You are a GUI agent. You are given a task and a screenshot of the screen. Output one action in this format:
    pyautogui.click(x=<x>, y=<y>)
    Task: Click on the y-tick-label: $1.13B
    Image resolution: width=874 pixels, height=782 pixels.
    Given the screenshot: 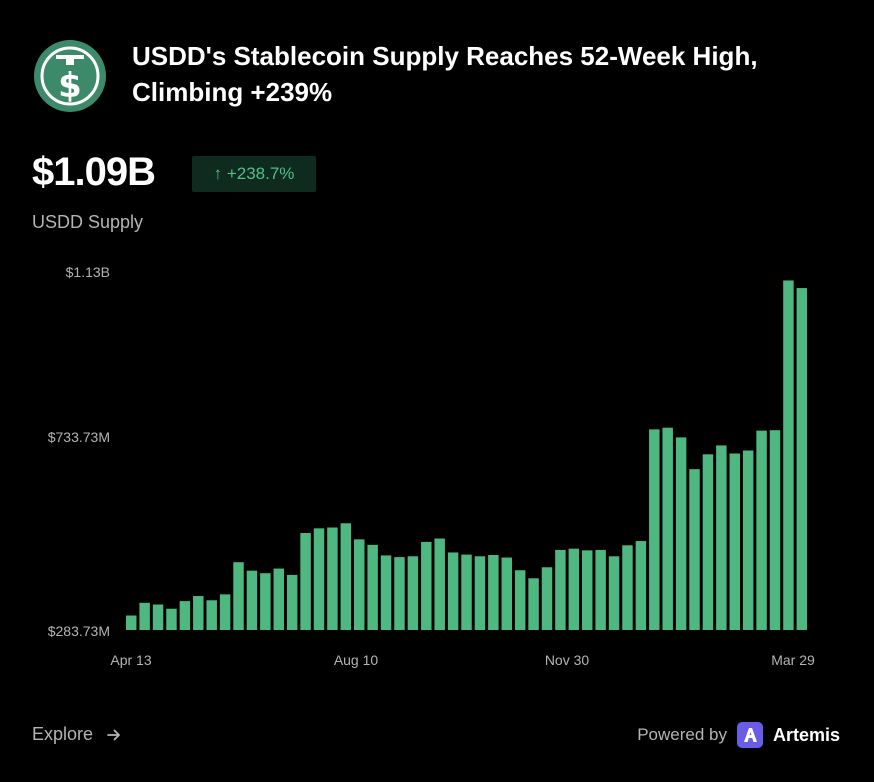 What is the action you would take?
    pyautogui.click(x=88, y=272)
    